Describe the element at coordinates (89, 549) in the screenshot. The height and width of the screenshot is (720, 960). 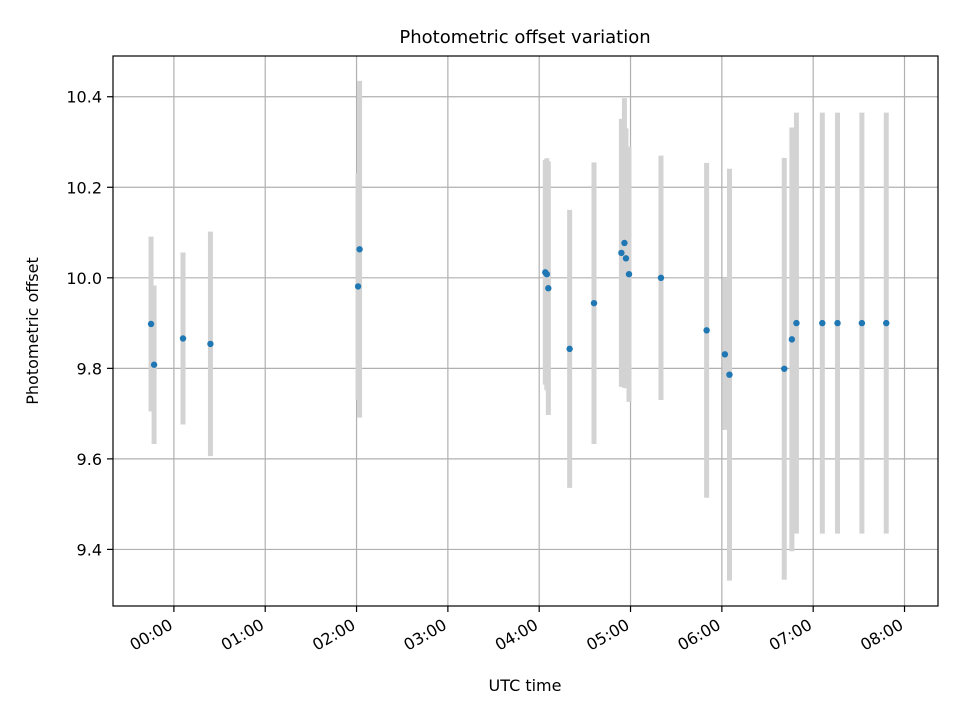
I see `y-tick-label: 9.4` at that location.